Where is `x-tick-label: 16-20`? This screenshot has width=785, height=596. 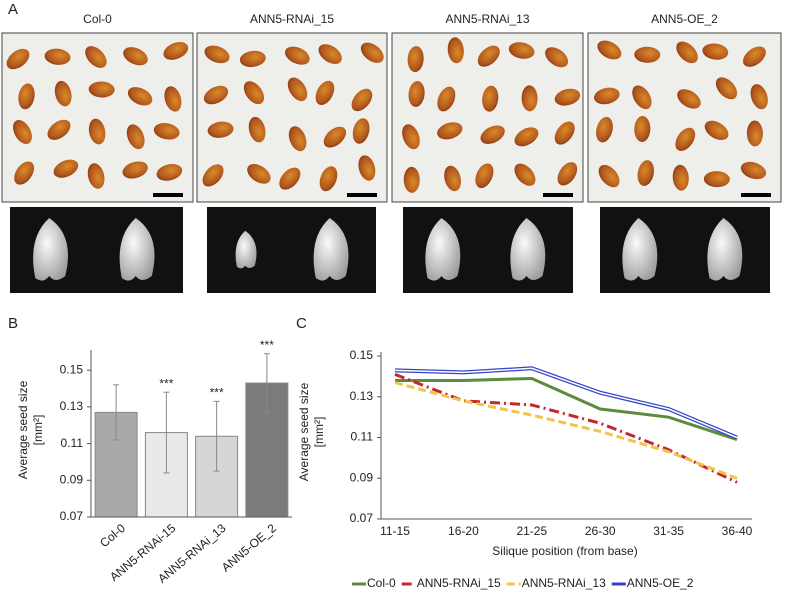 x-tick-label: 16-20 is located at coordinates (463, 531).